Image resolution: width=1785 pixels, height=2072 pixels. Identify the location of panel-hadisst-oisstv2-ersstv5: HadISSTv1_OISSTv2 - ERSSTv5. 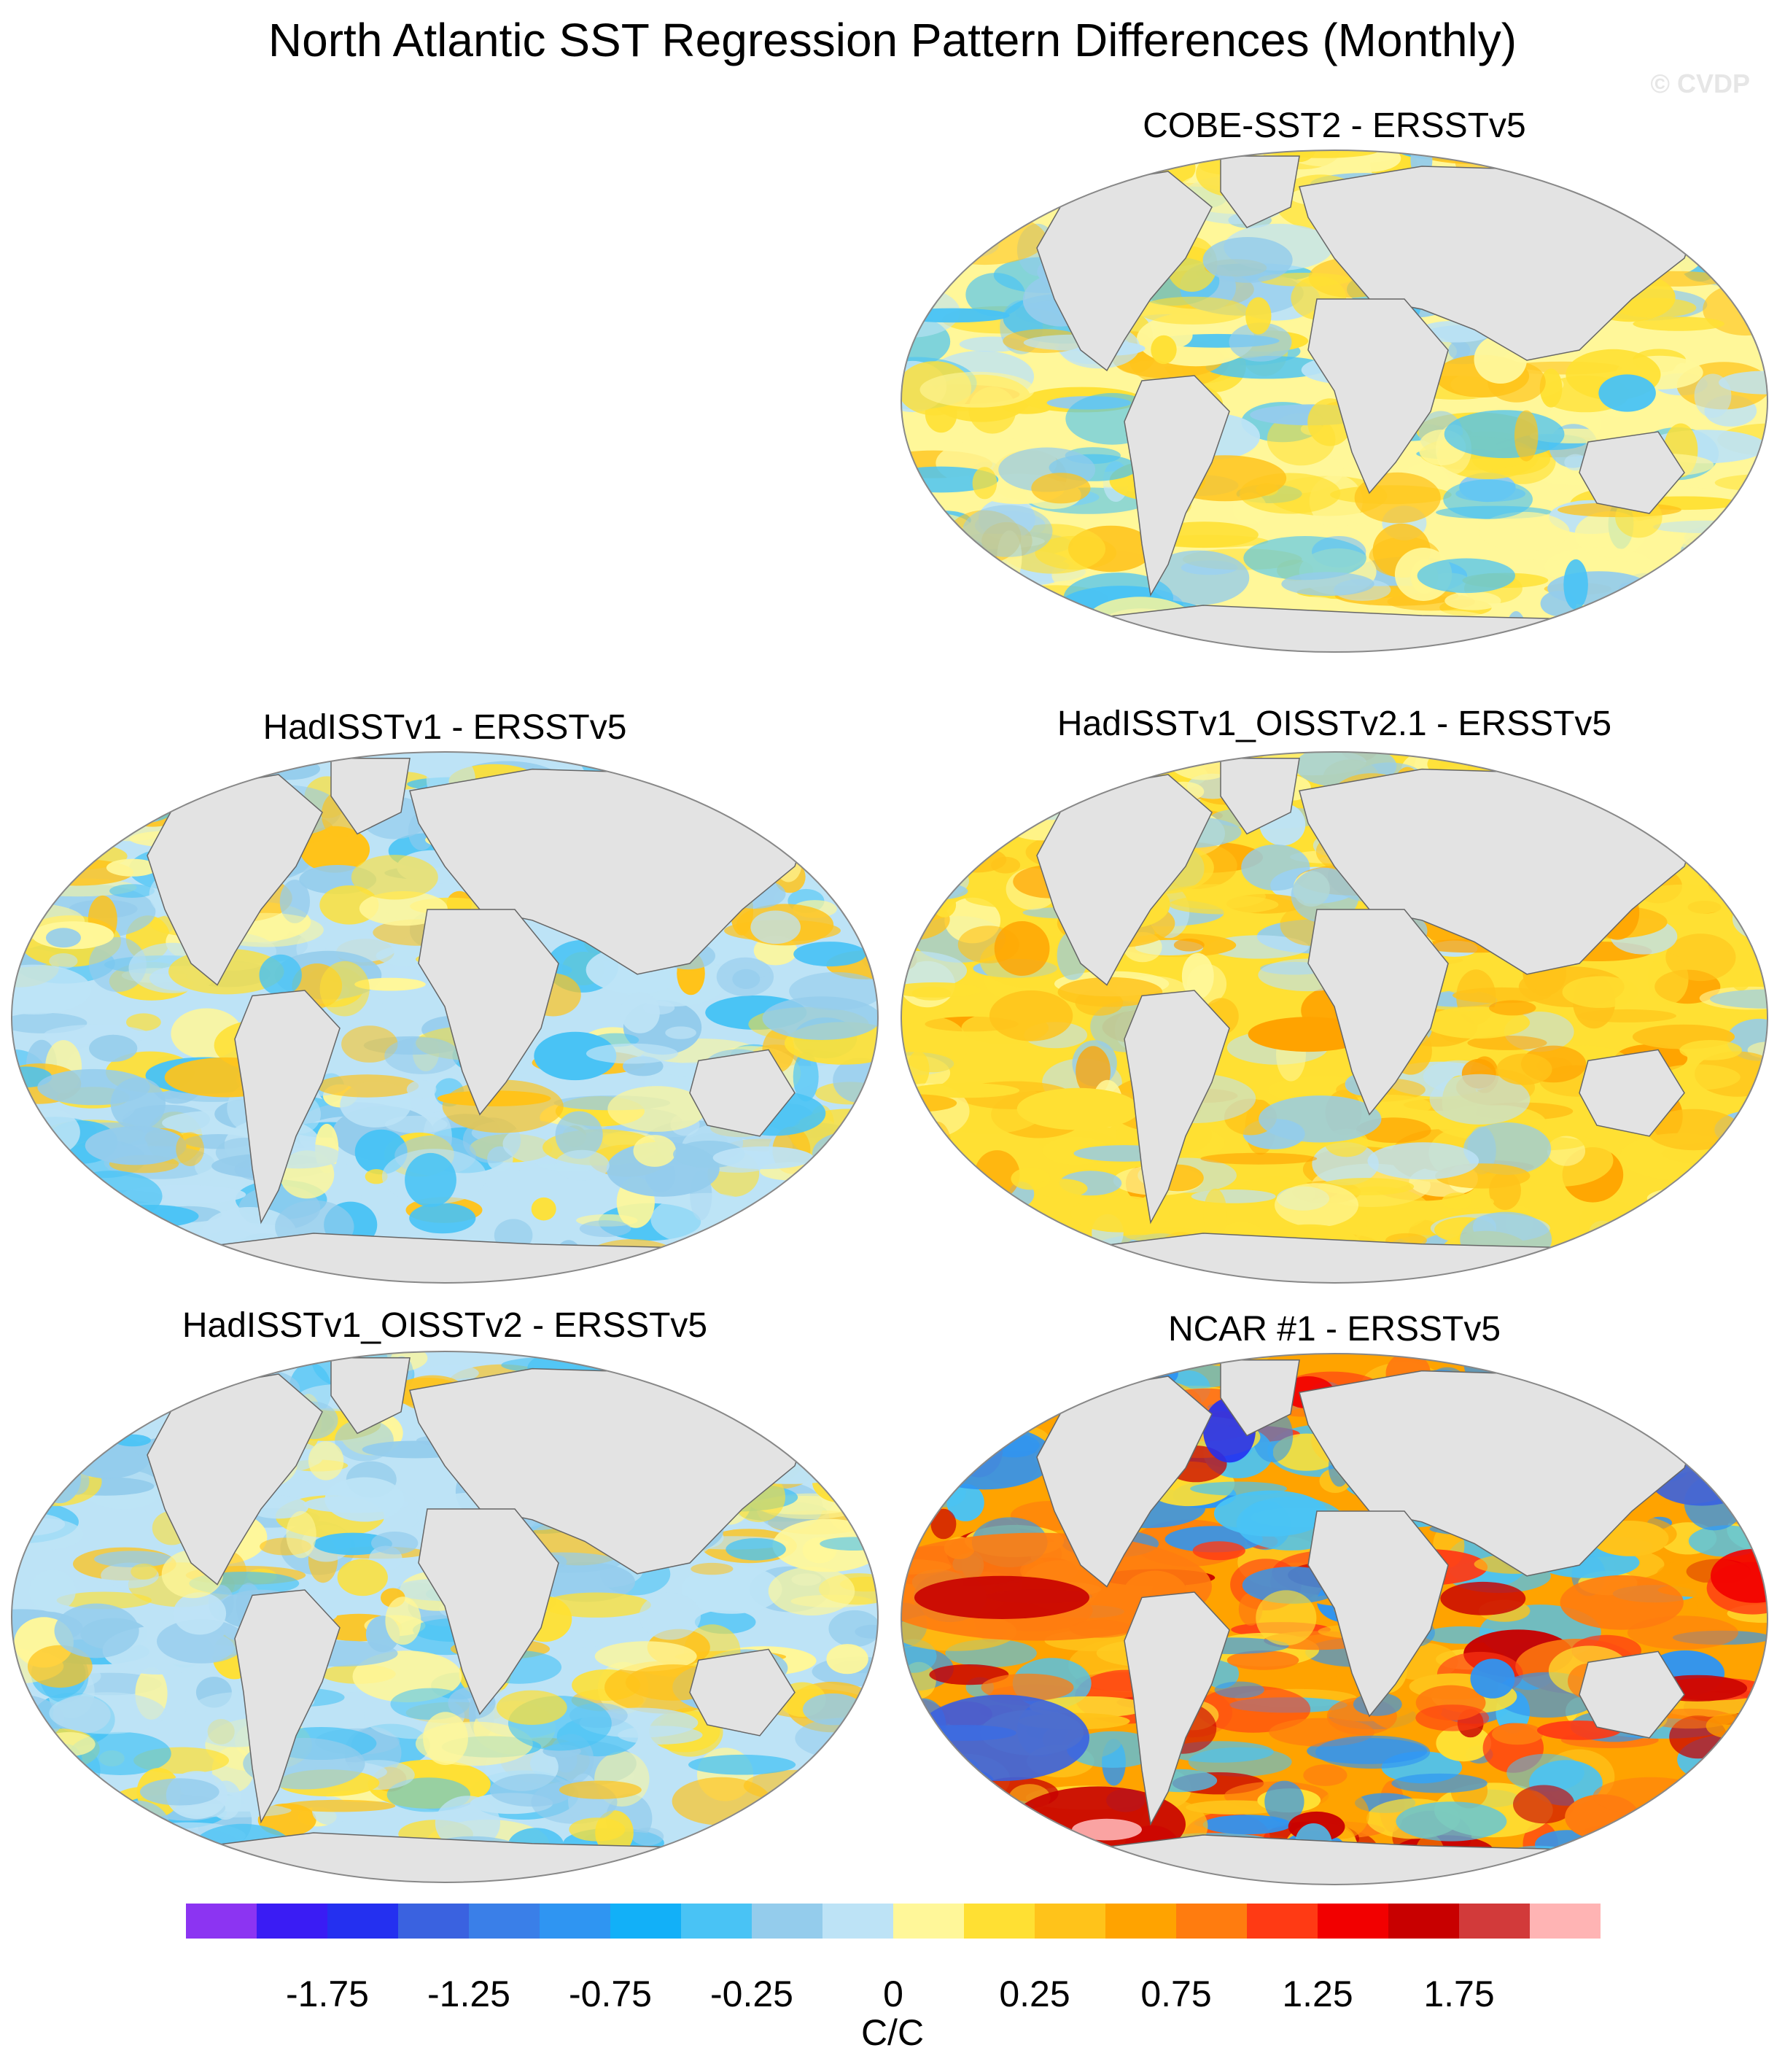
(444, 1593).